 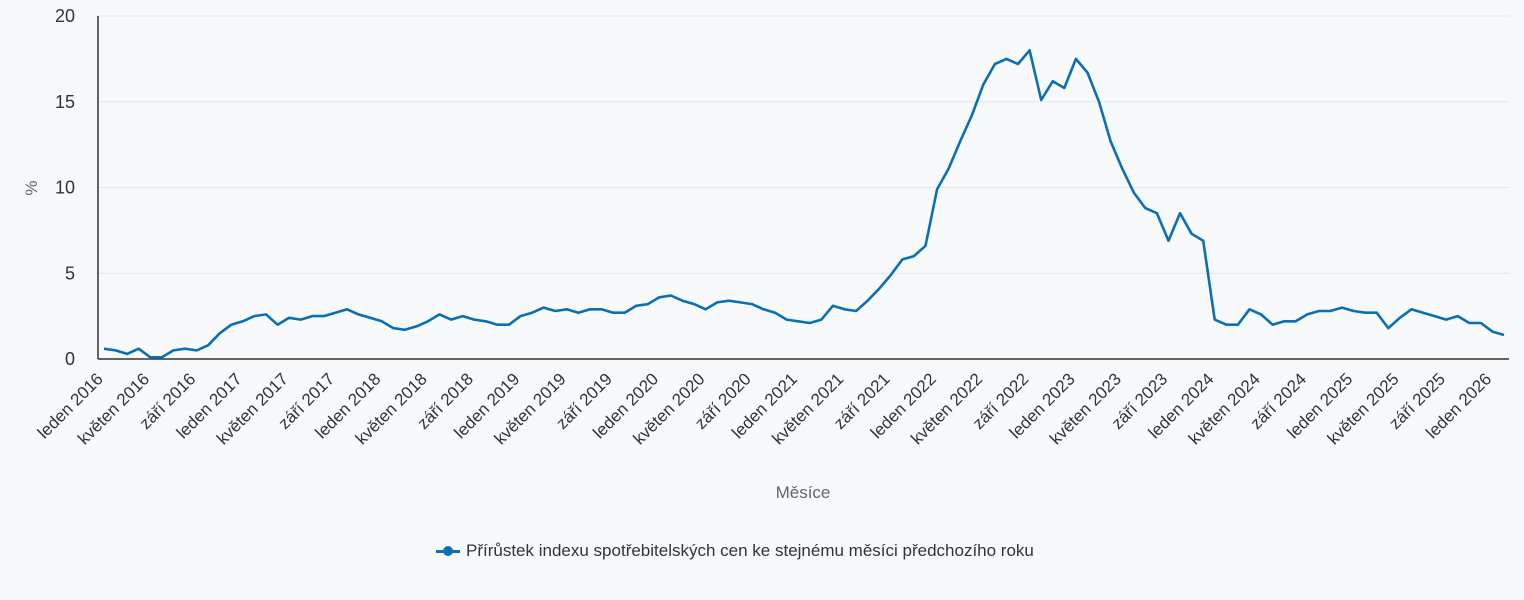 I want to click on y-axis-ticks: 0 5 10 15 20, so click(x=65, y=187).